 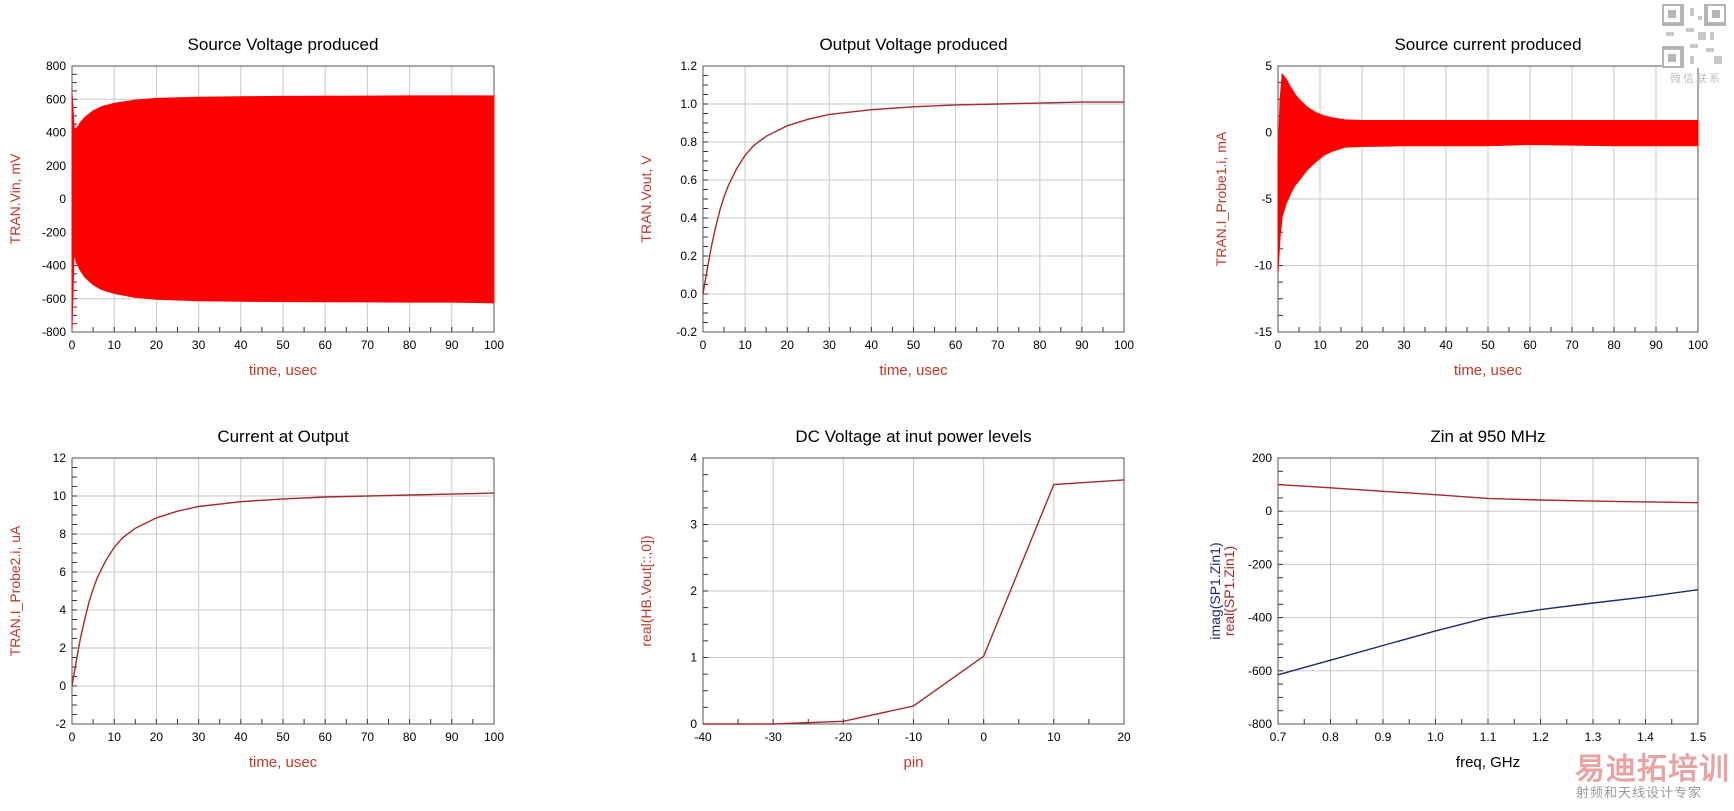 I want to click on y-tick-label: 6, so click(x=62, y=572).